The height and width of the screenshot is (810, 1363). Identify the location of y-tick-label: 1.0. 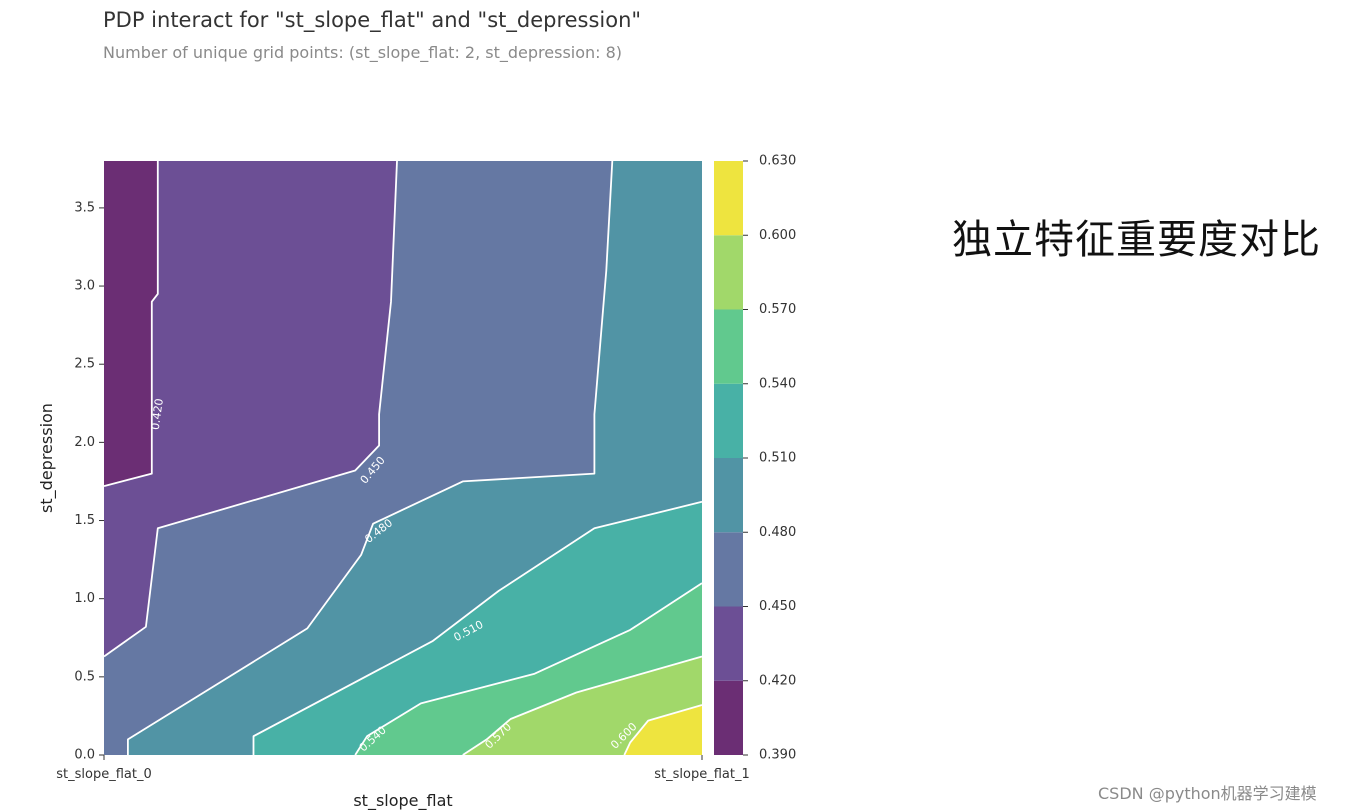
(84, 598).